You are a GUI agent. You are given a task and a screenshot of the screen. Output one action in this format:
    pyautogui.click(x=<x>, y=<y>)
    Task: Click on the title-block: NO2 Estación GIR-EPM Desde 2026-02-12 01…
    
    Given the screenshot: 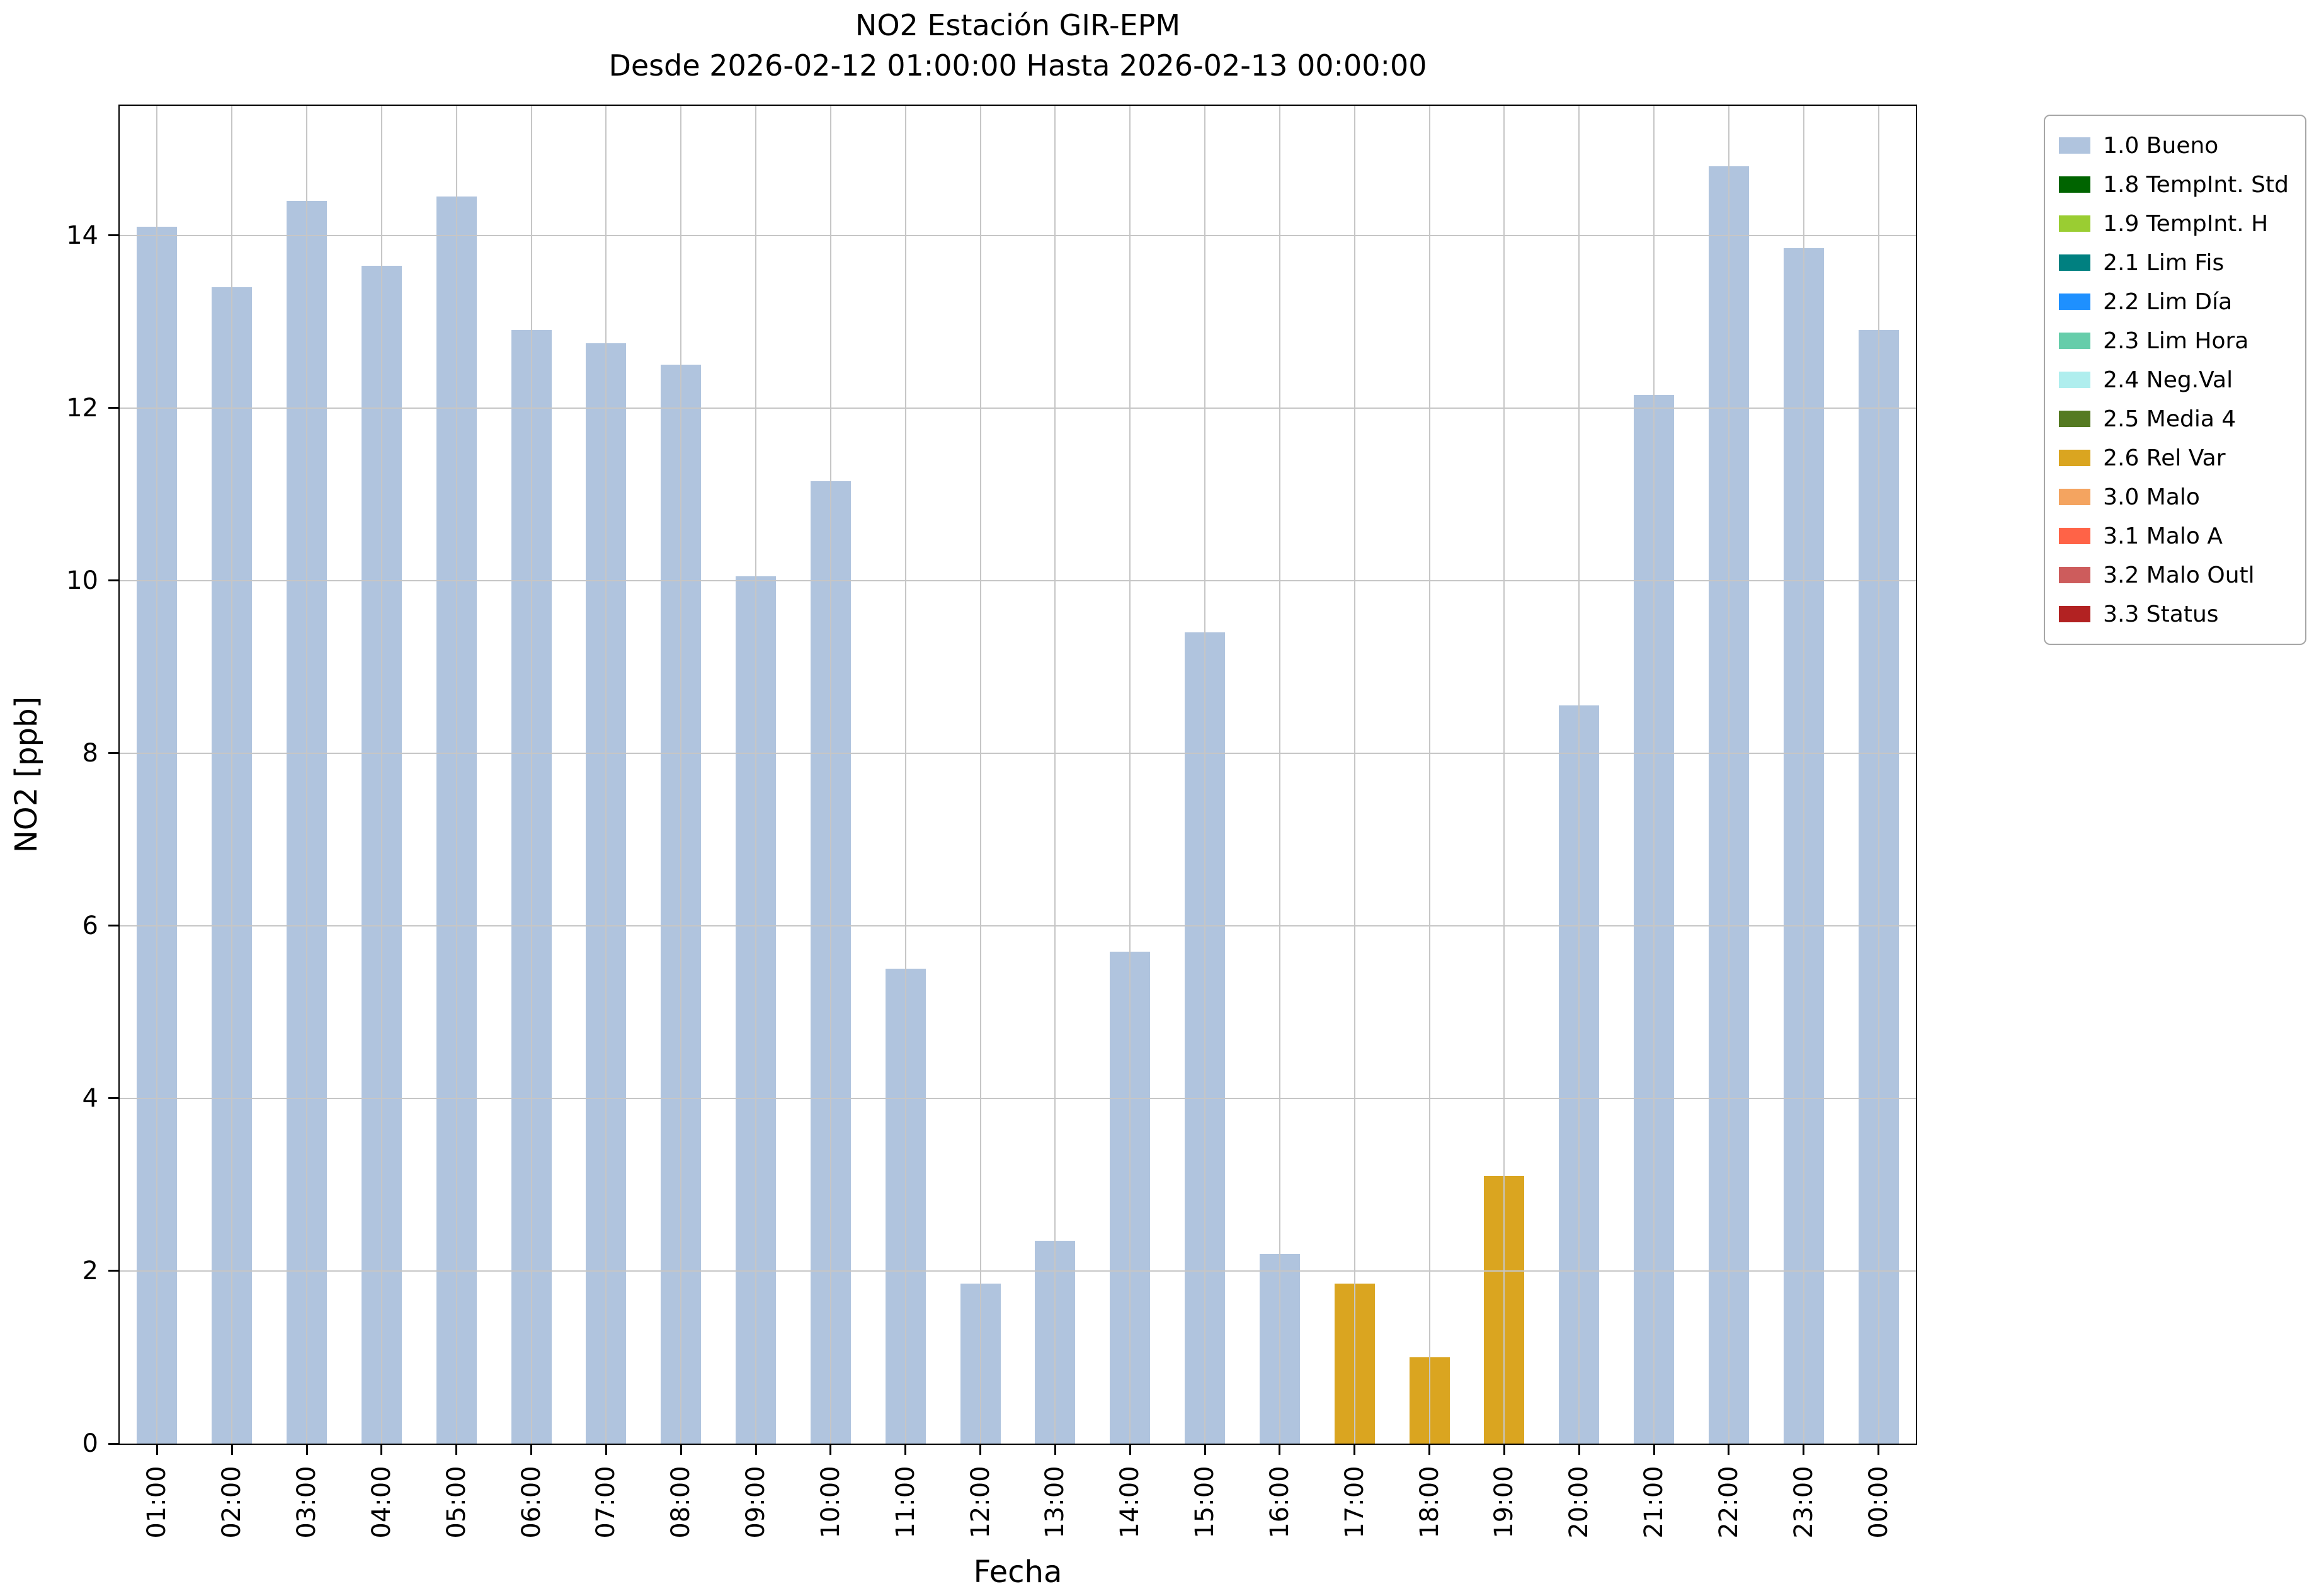 What is the action you would take?
    pyautogui.click(x=1018, y=45)
    